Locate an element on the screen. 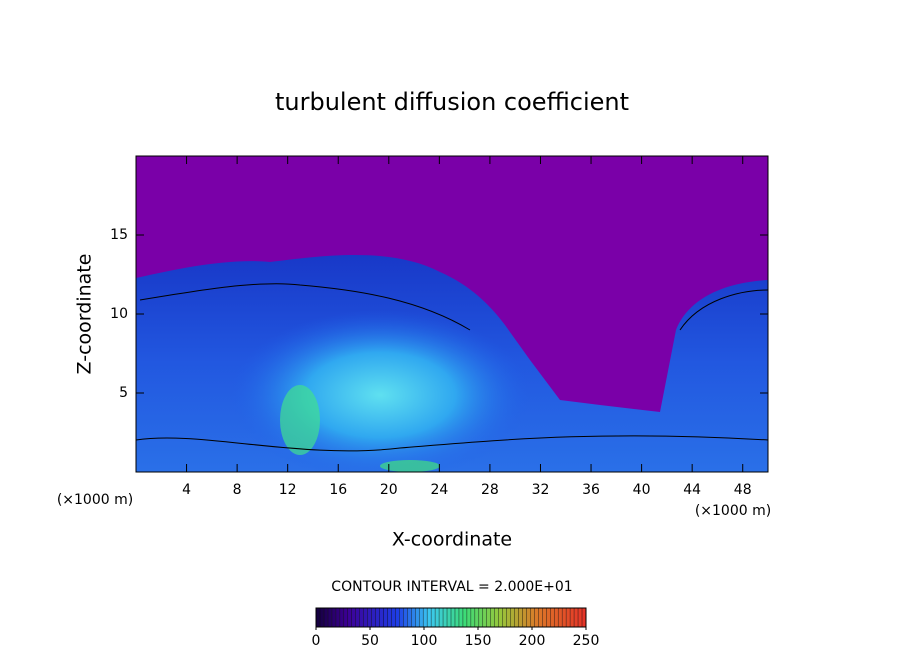  x-tick-label: 40 is located at coordinates (642, 490).